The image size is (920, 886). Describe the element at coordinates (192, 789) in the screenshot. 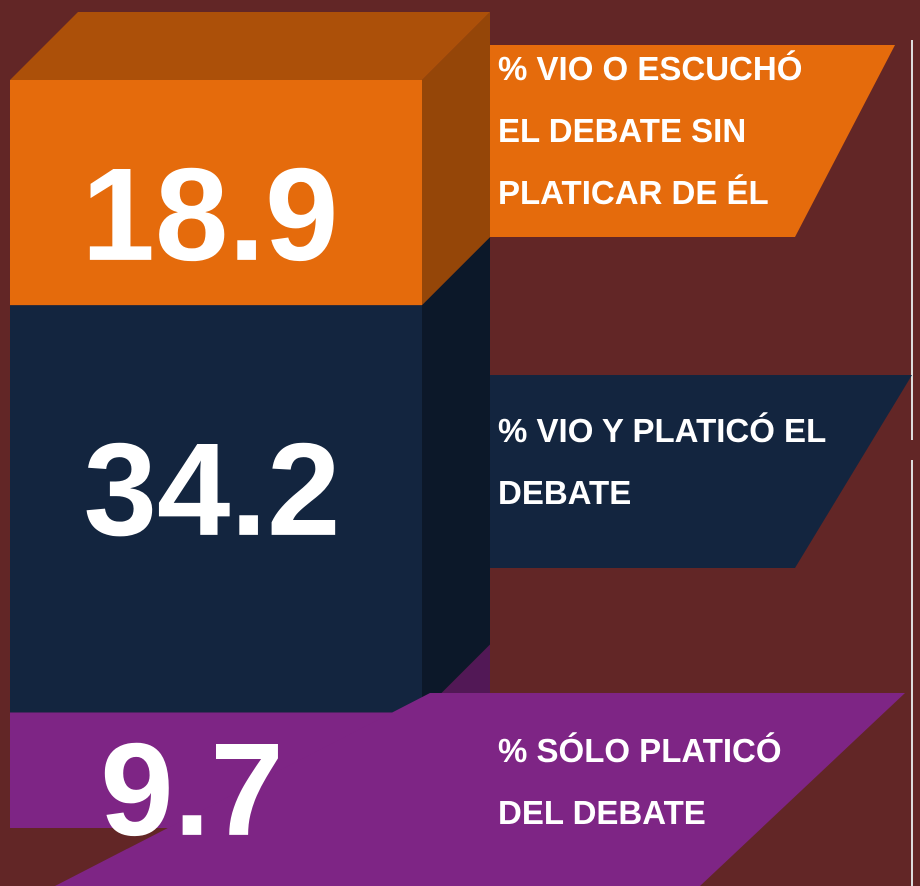

I see `value-label: 9.7` at that location.